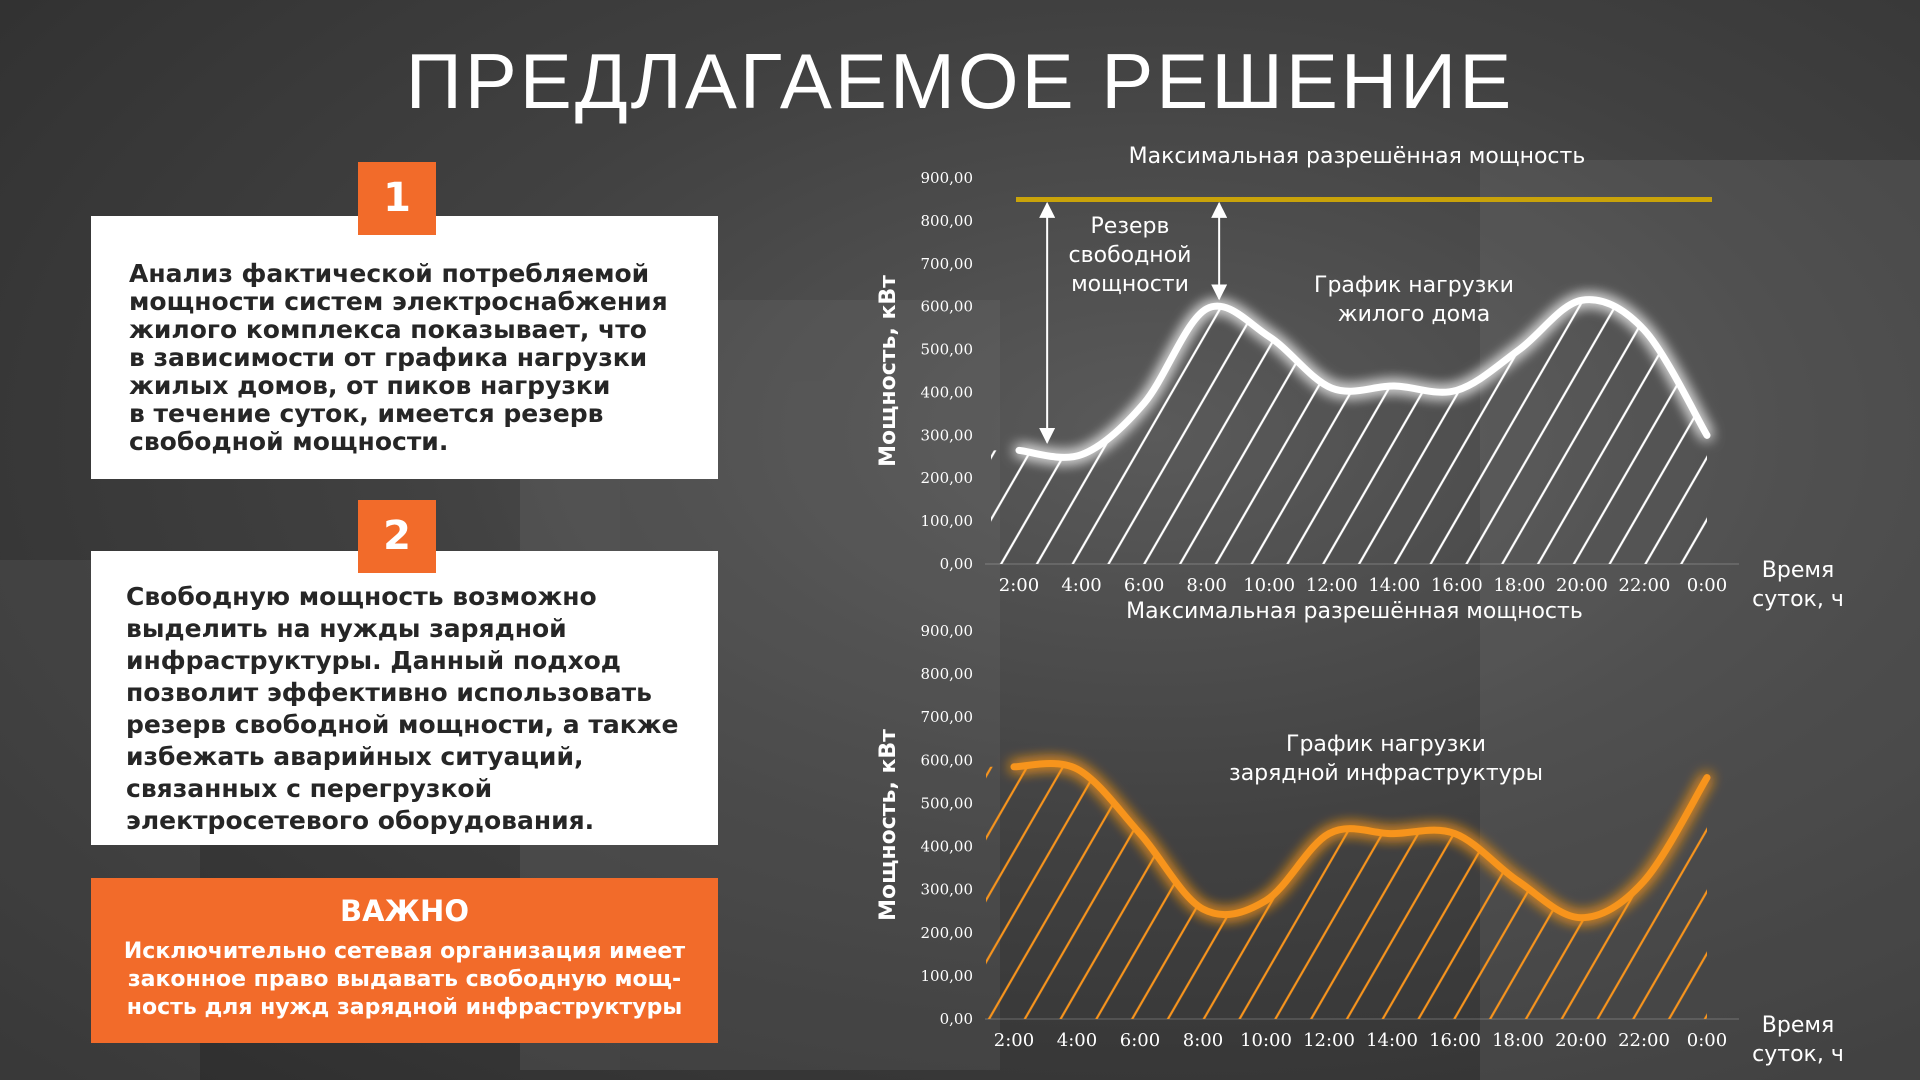 This screenshot has width=1920, height=1080. Describe the element at coordinates (1130, 255) in the screenshot. I see `reserve-label: Резерв свободной мощности` at that location.